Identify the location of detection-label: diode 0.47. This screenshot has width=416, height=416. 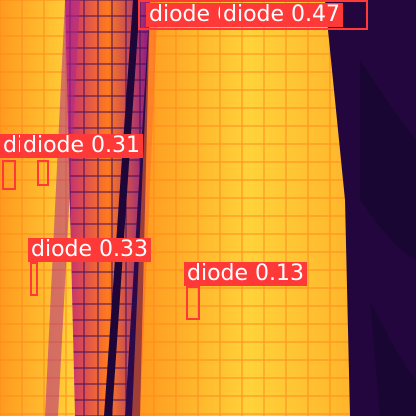
(281, 15).